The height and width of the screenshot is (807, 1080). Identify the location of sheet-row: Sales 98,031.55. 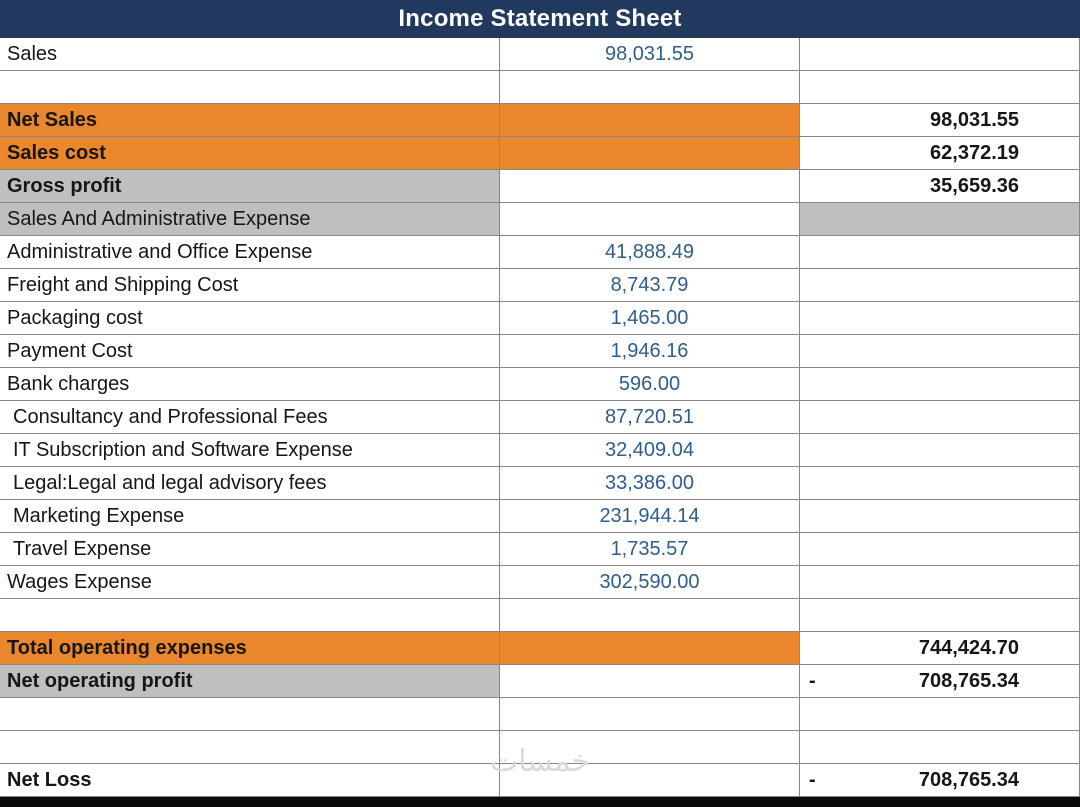
(540, 54).